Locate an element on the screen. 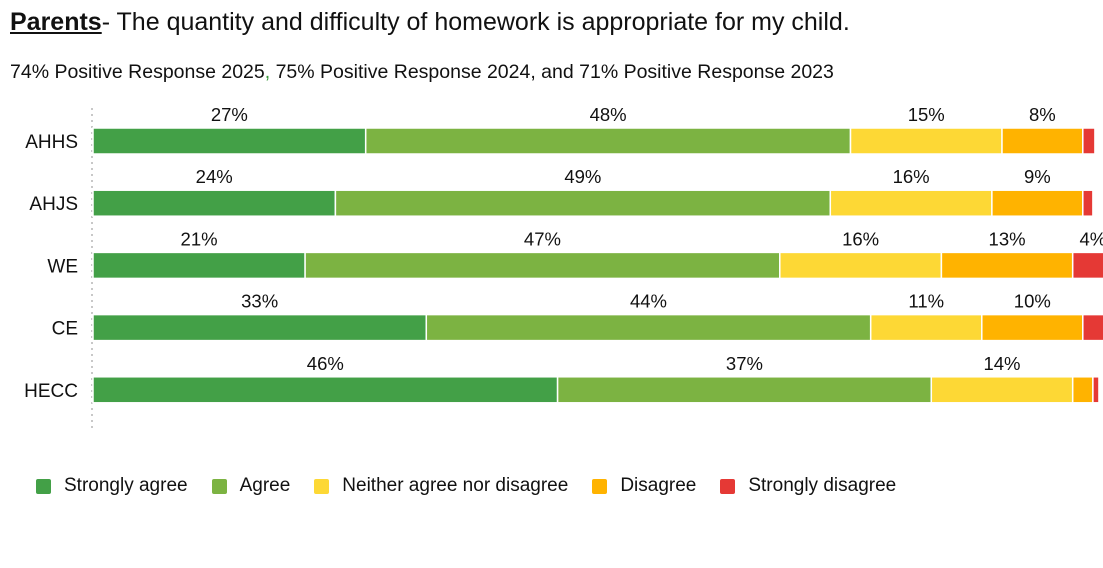  legend-item: Strongly disagree is located at coordinates (808, 486).